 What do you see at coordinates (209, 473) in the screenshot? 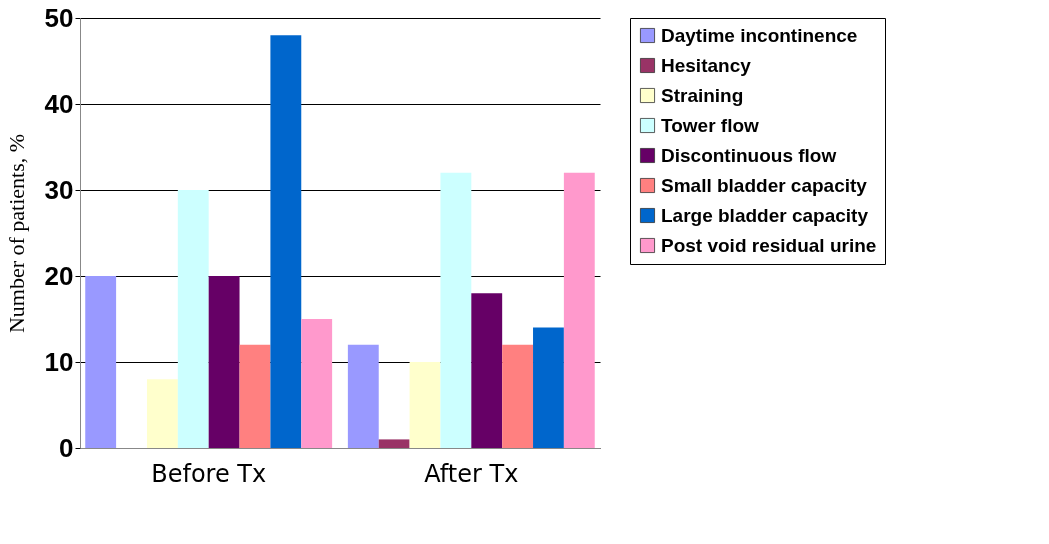
I see `x-tick-label: Before Tx` at bounding box center [209, 473].